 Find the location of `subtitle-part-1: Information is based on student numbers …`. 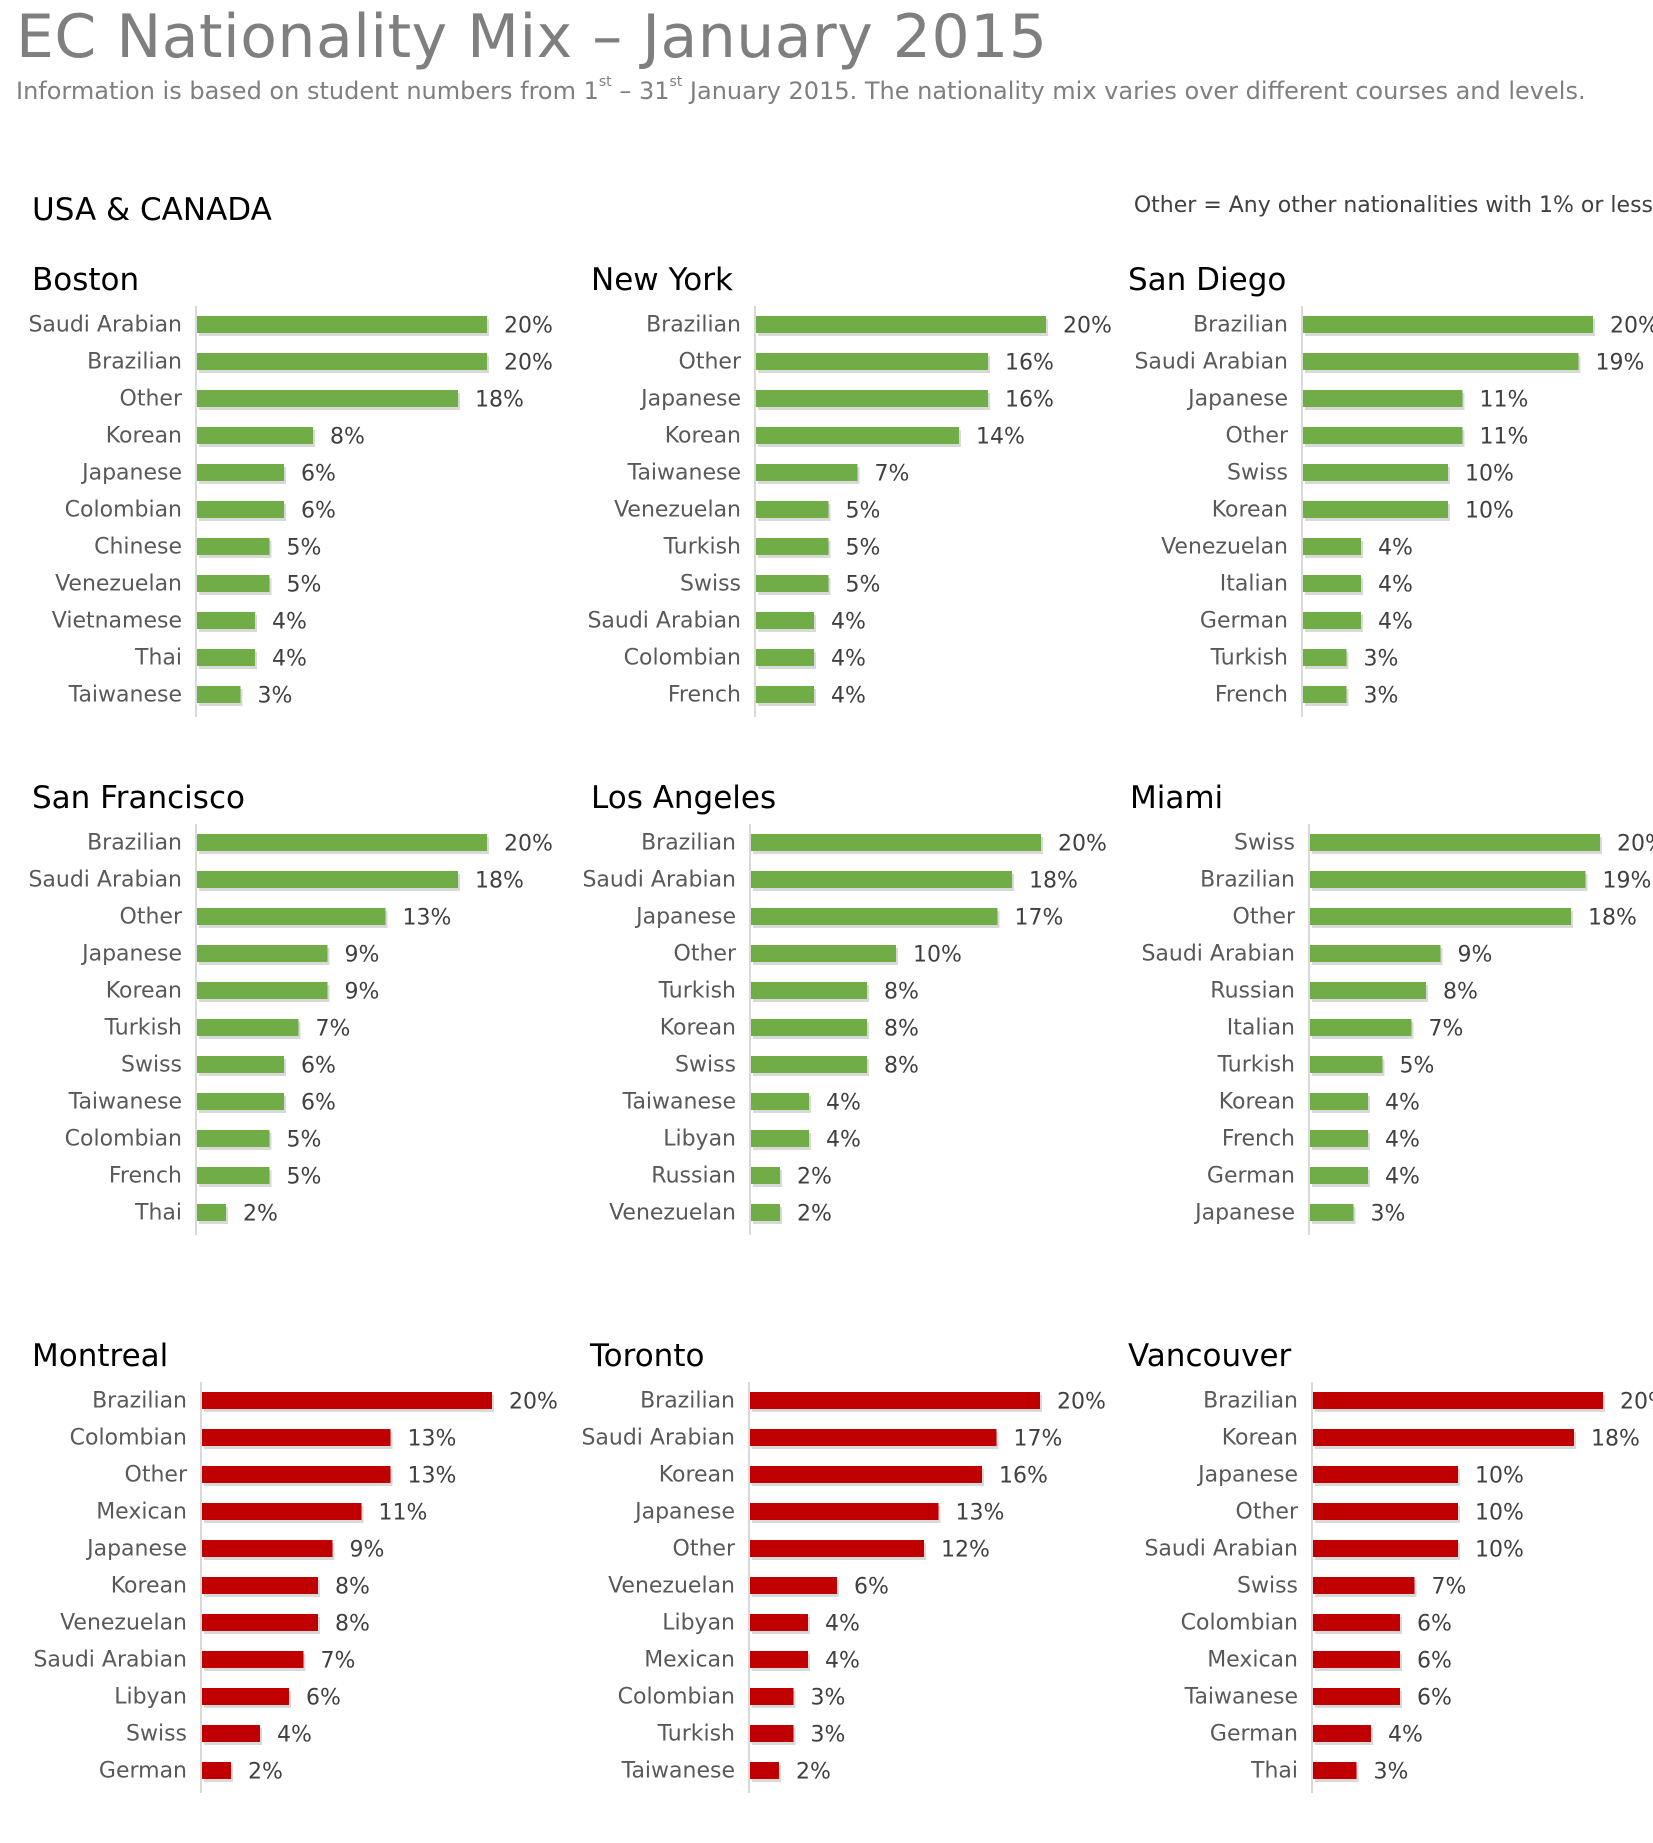

subtitle-part-1: Information is based on student numbers … is located at coordinates (307, 91).